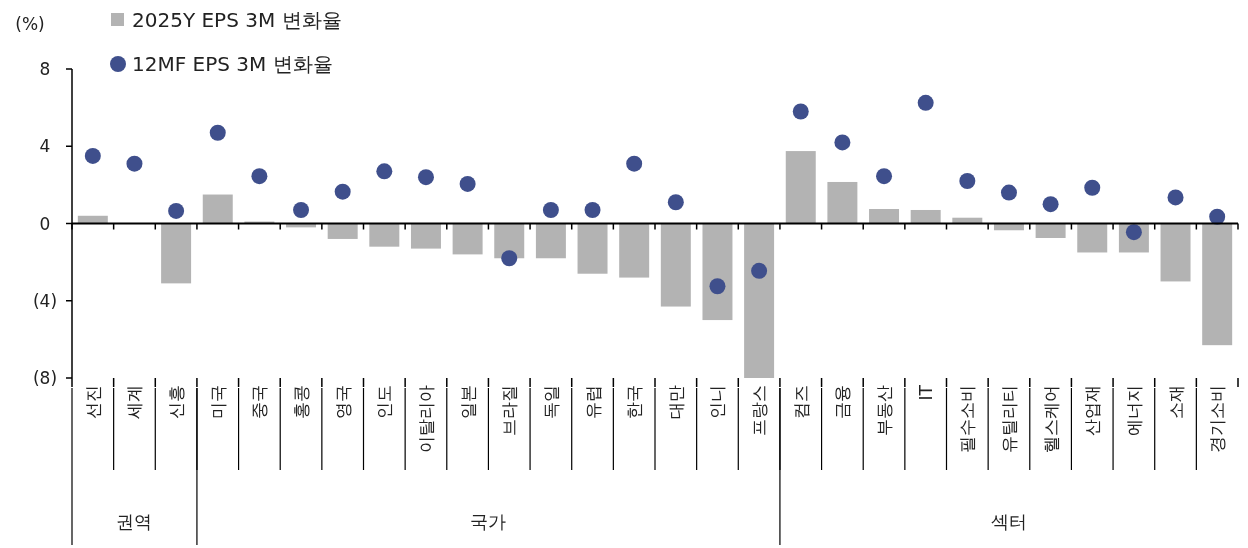 The image size is (1248, 548). I want to click on x-tick-label: 컴즈, so click(800, 402).